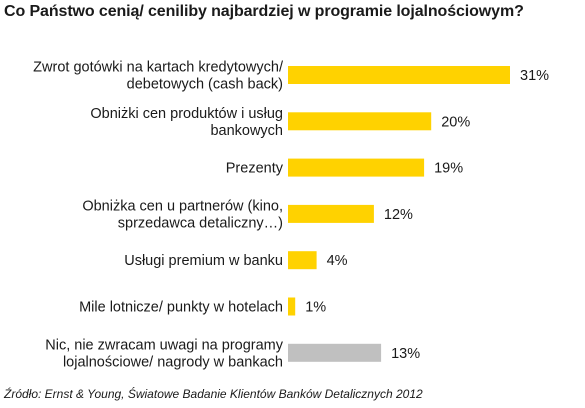  I want to click on value-label-4: 12%, so click(398, 215).